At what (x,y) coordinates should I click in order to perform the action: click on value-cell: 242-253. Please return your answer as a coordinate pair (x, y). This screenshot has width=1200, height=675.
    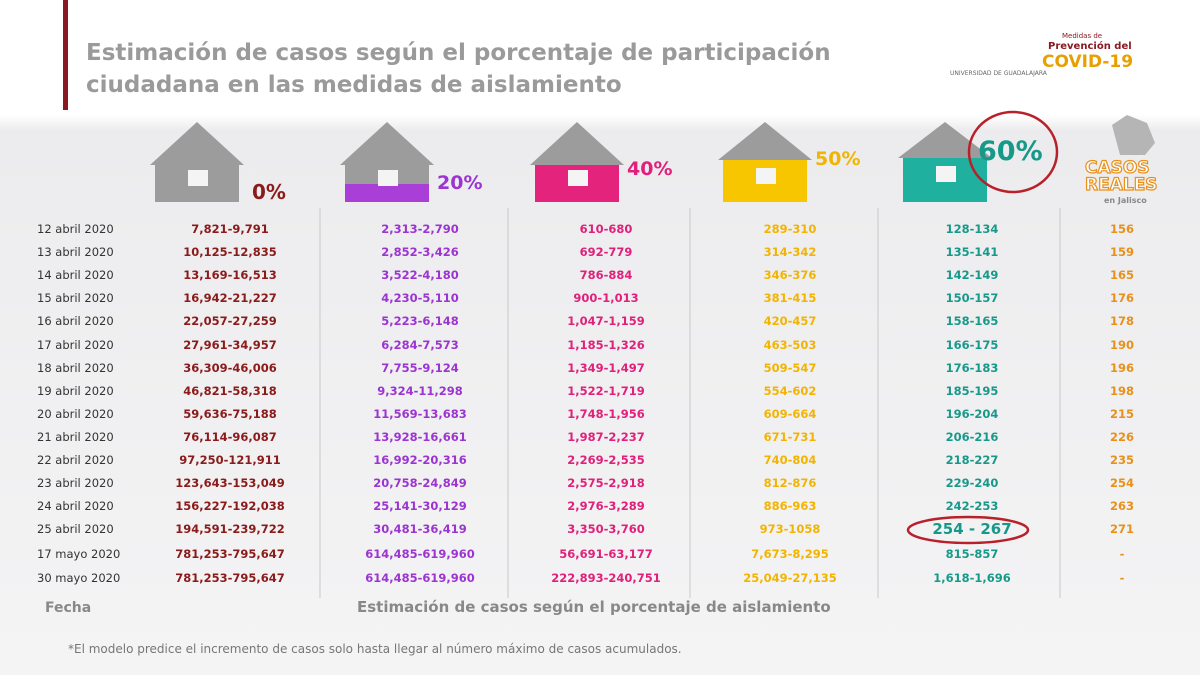
    Looking at the image, I should click on (972, 506).